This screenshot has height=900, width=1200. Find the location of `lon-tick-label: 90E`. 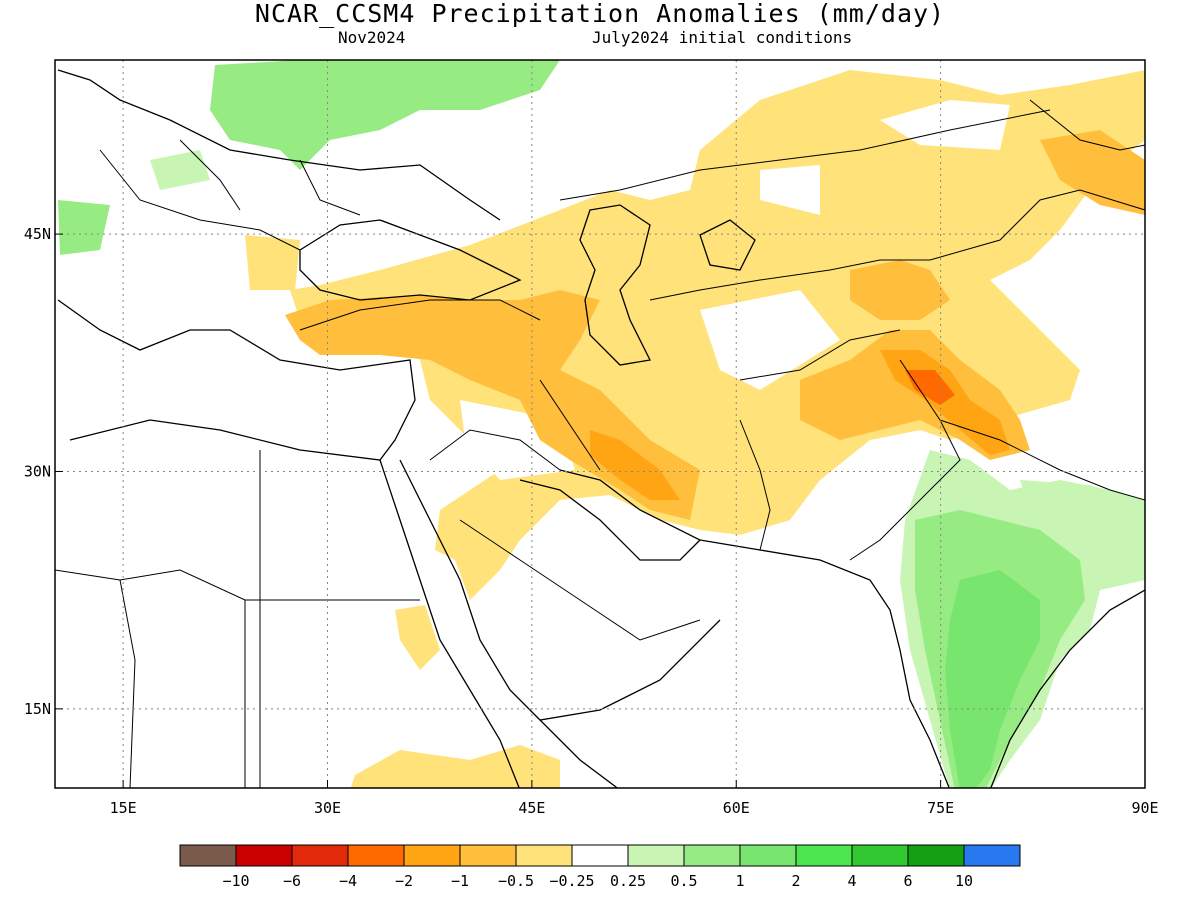

lon-tick-label: 90E is located at coordinates (1144, 808).